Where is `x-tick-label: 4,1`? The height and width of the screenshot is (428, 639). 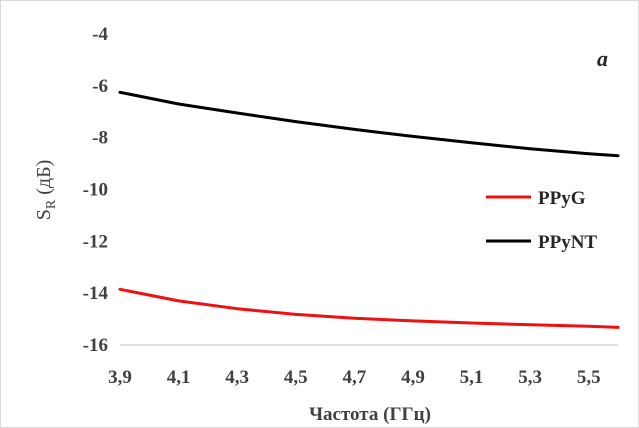 x-tick-label: 4,1 is located at coordinates (179, 377).